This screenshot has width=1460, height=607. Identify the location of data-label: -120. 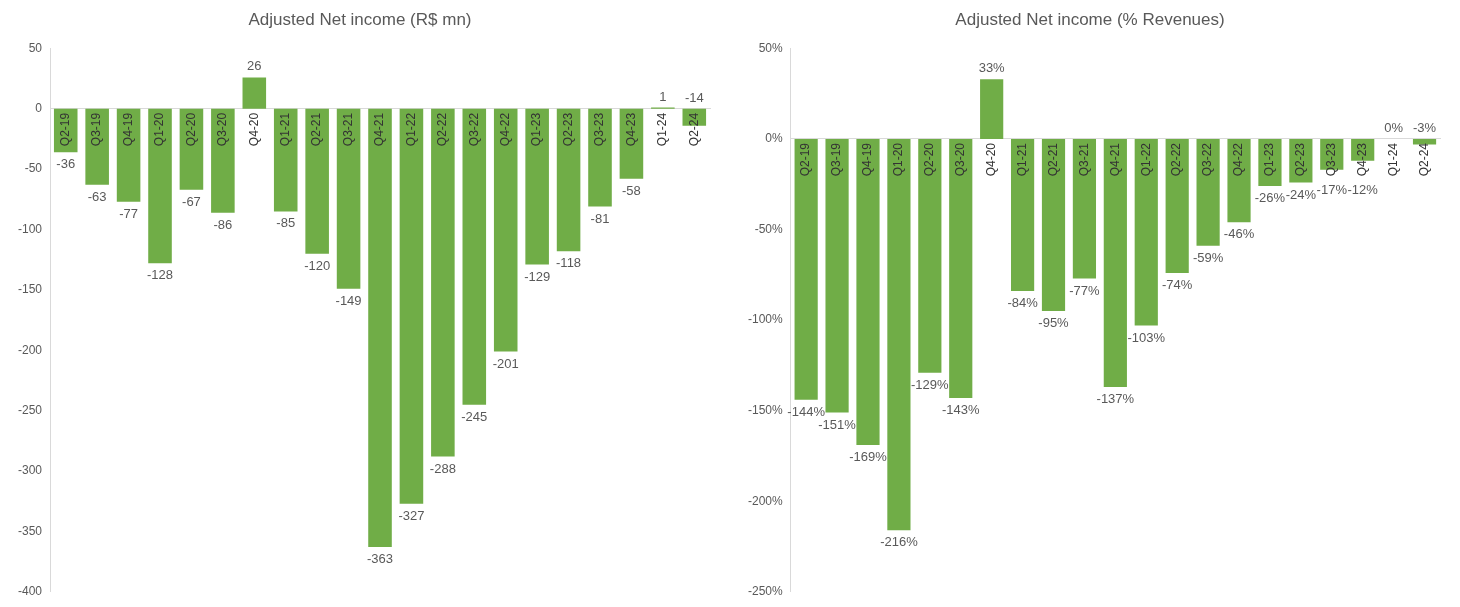
(317, 265).